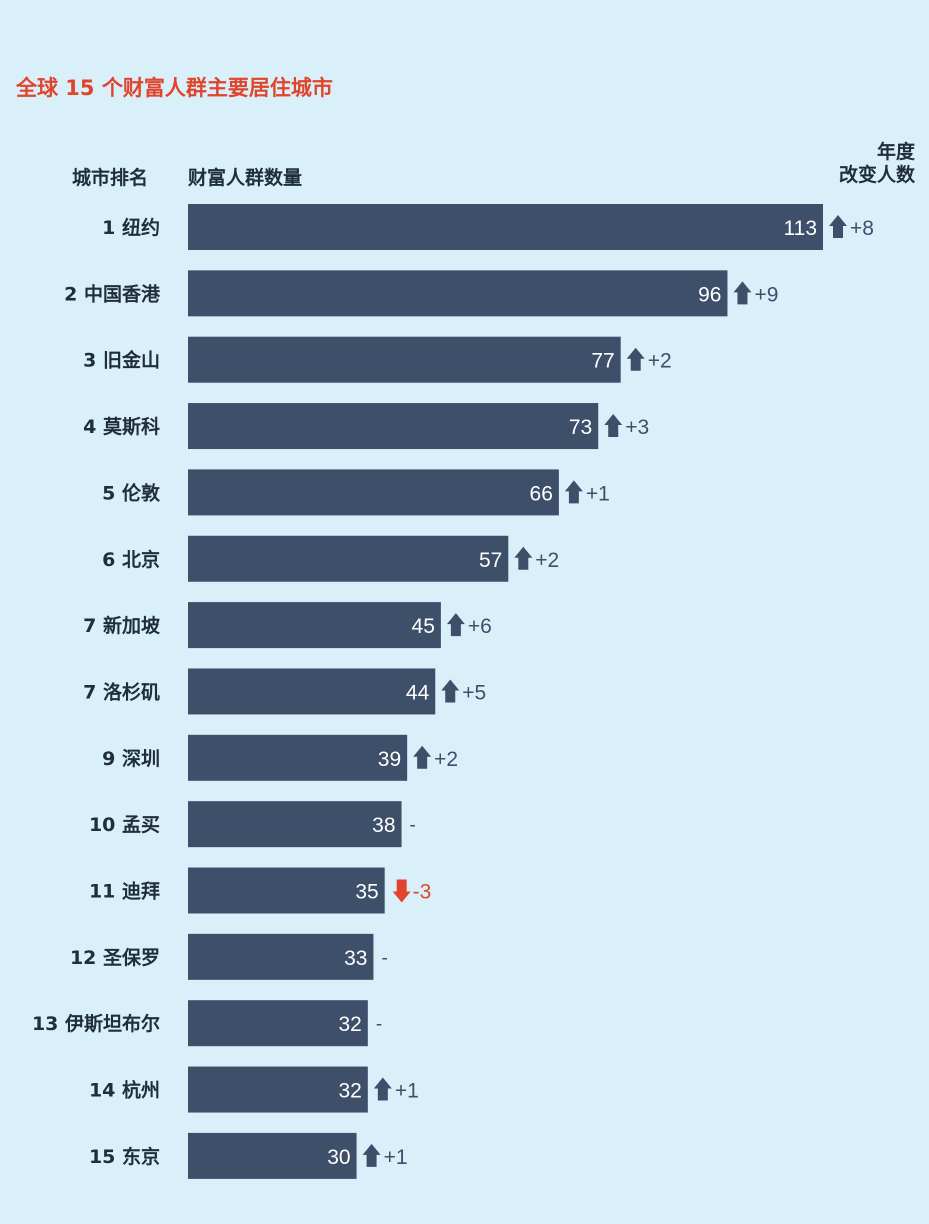 The image size is (929, 1224). Describe the element at coordinates (709, 294) in the screenshot. I see `bar-value-label: 96` at that location.